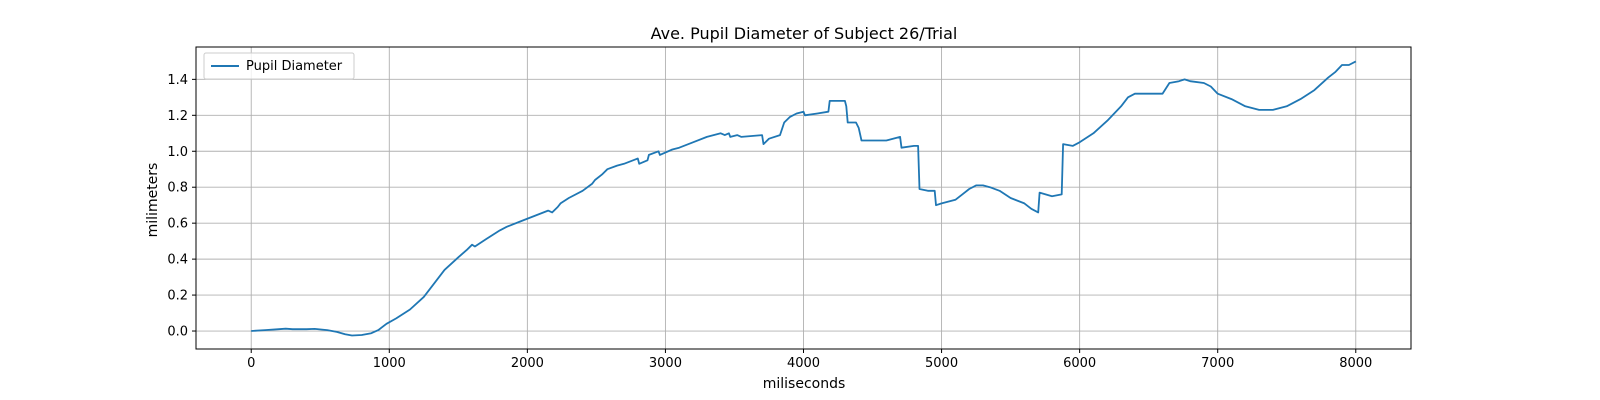 The height and width of the screenshot is (400, 1600). What do you see at coordinates (177, 224) in the screenshot?
I see `y-tick-label: 0.6` at bounding box center [177, 224].